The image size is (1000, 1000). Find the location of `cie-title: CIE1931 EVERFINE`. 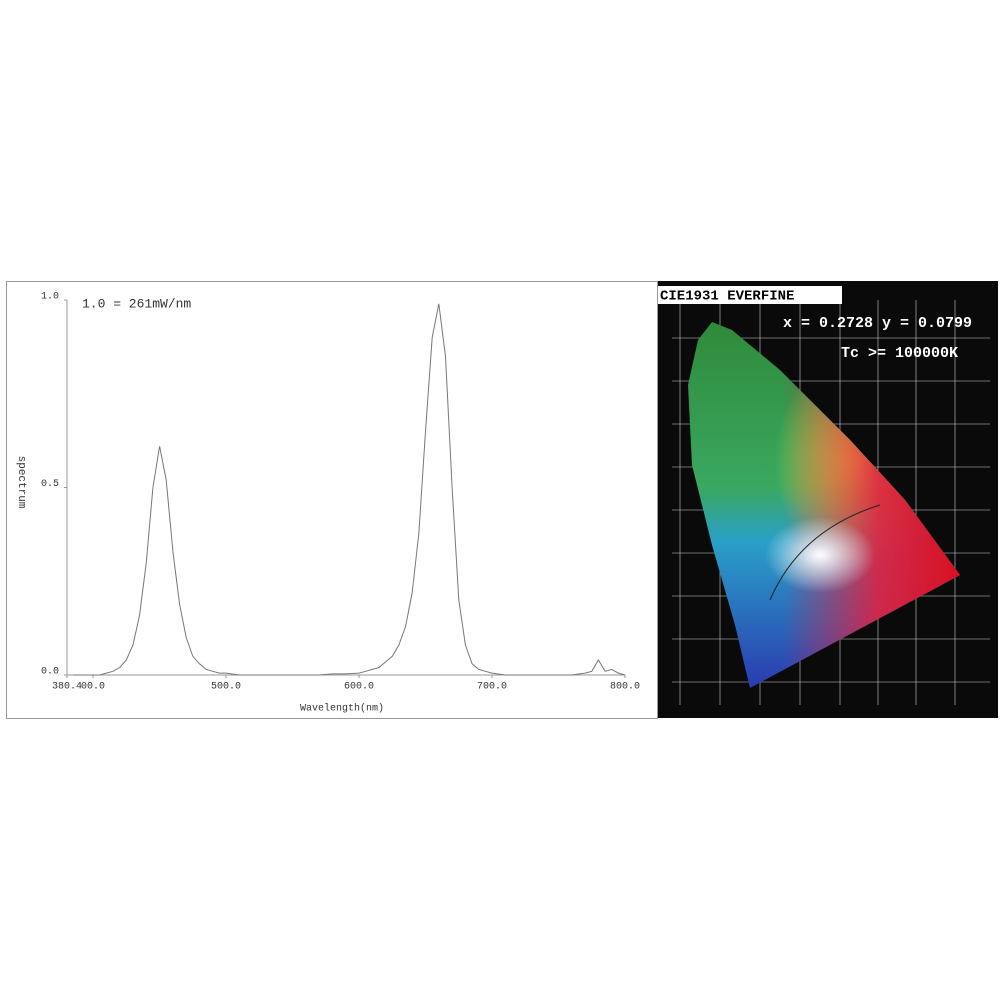

cie-title: CIE1931 EVERFINE is located at coordinates (727, 297).